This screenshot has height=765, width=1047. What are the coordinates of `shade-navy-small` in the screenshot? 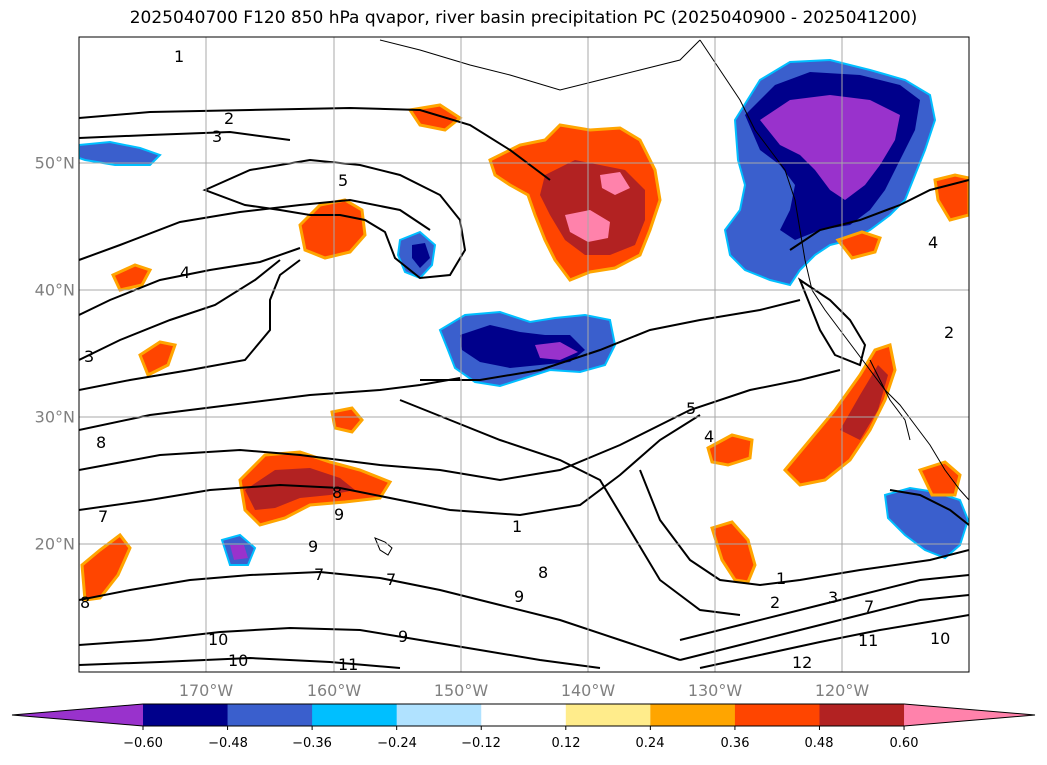 It's located at (421, 255).